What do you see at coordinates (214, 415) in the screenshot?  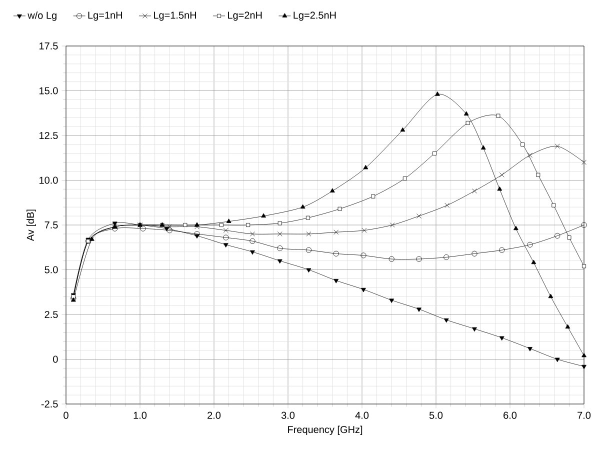 I see `x-tick-label: 2.0` at bounding box center [214, 415].